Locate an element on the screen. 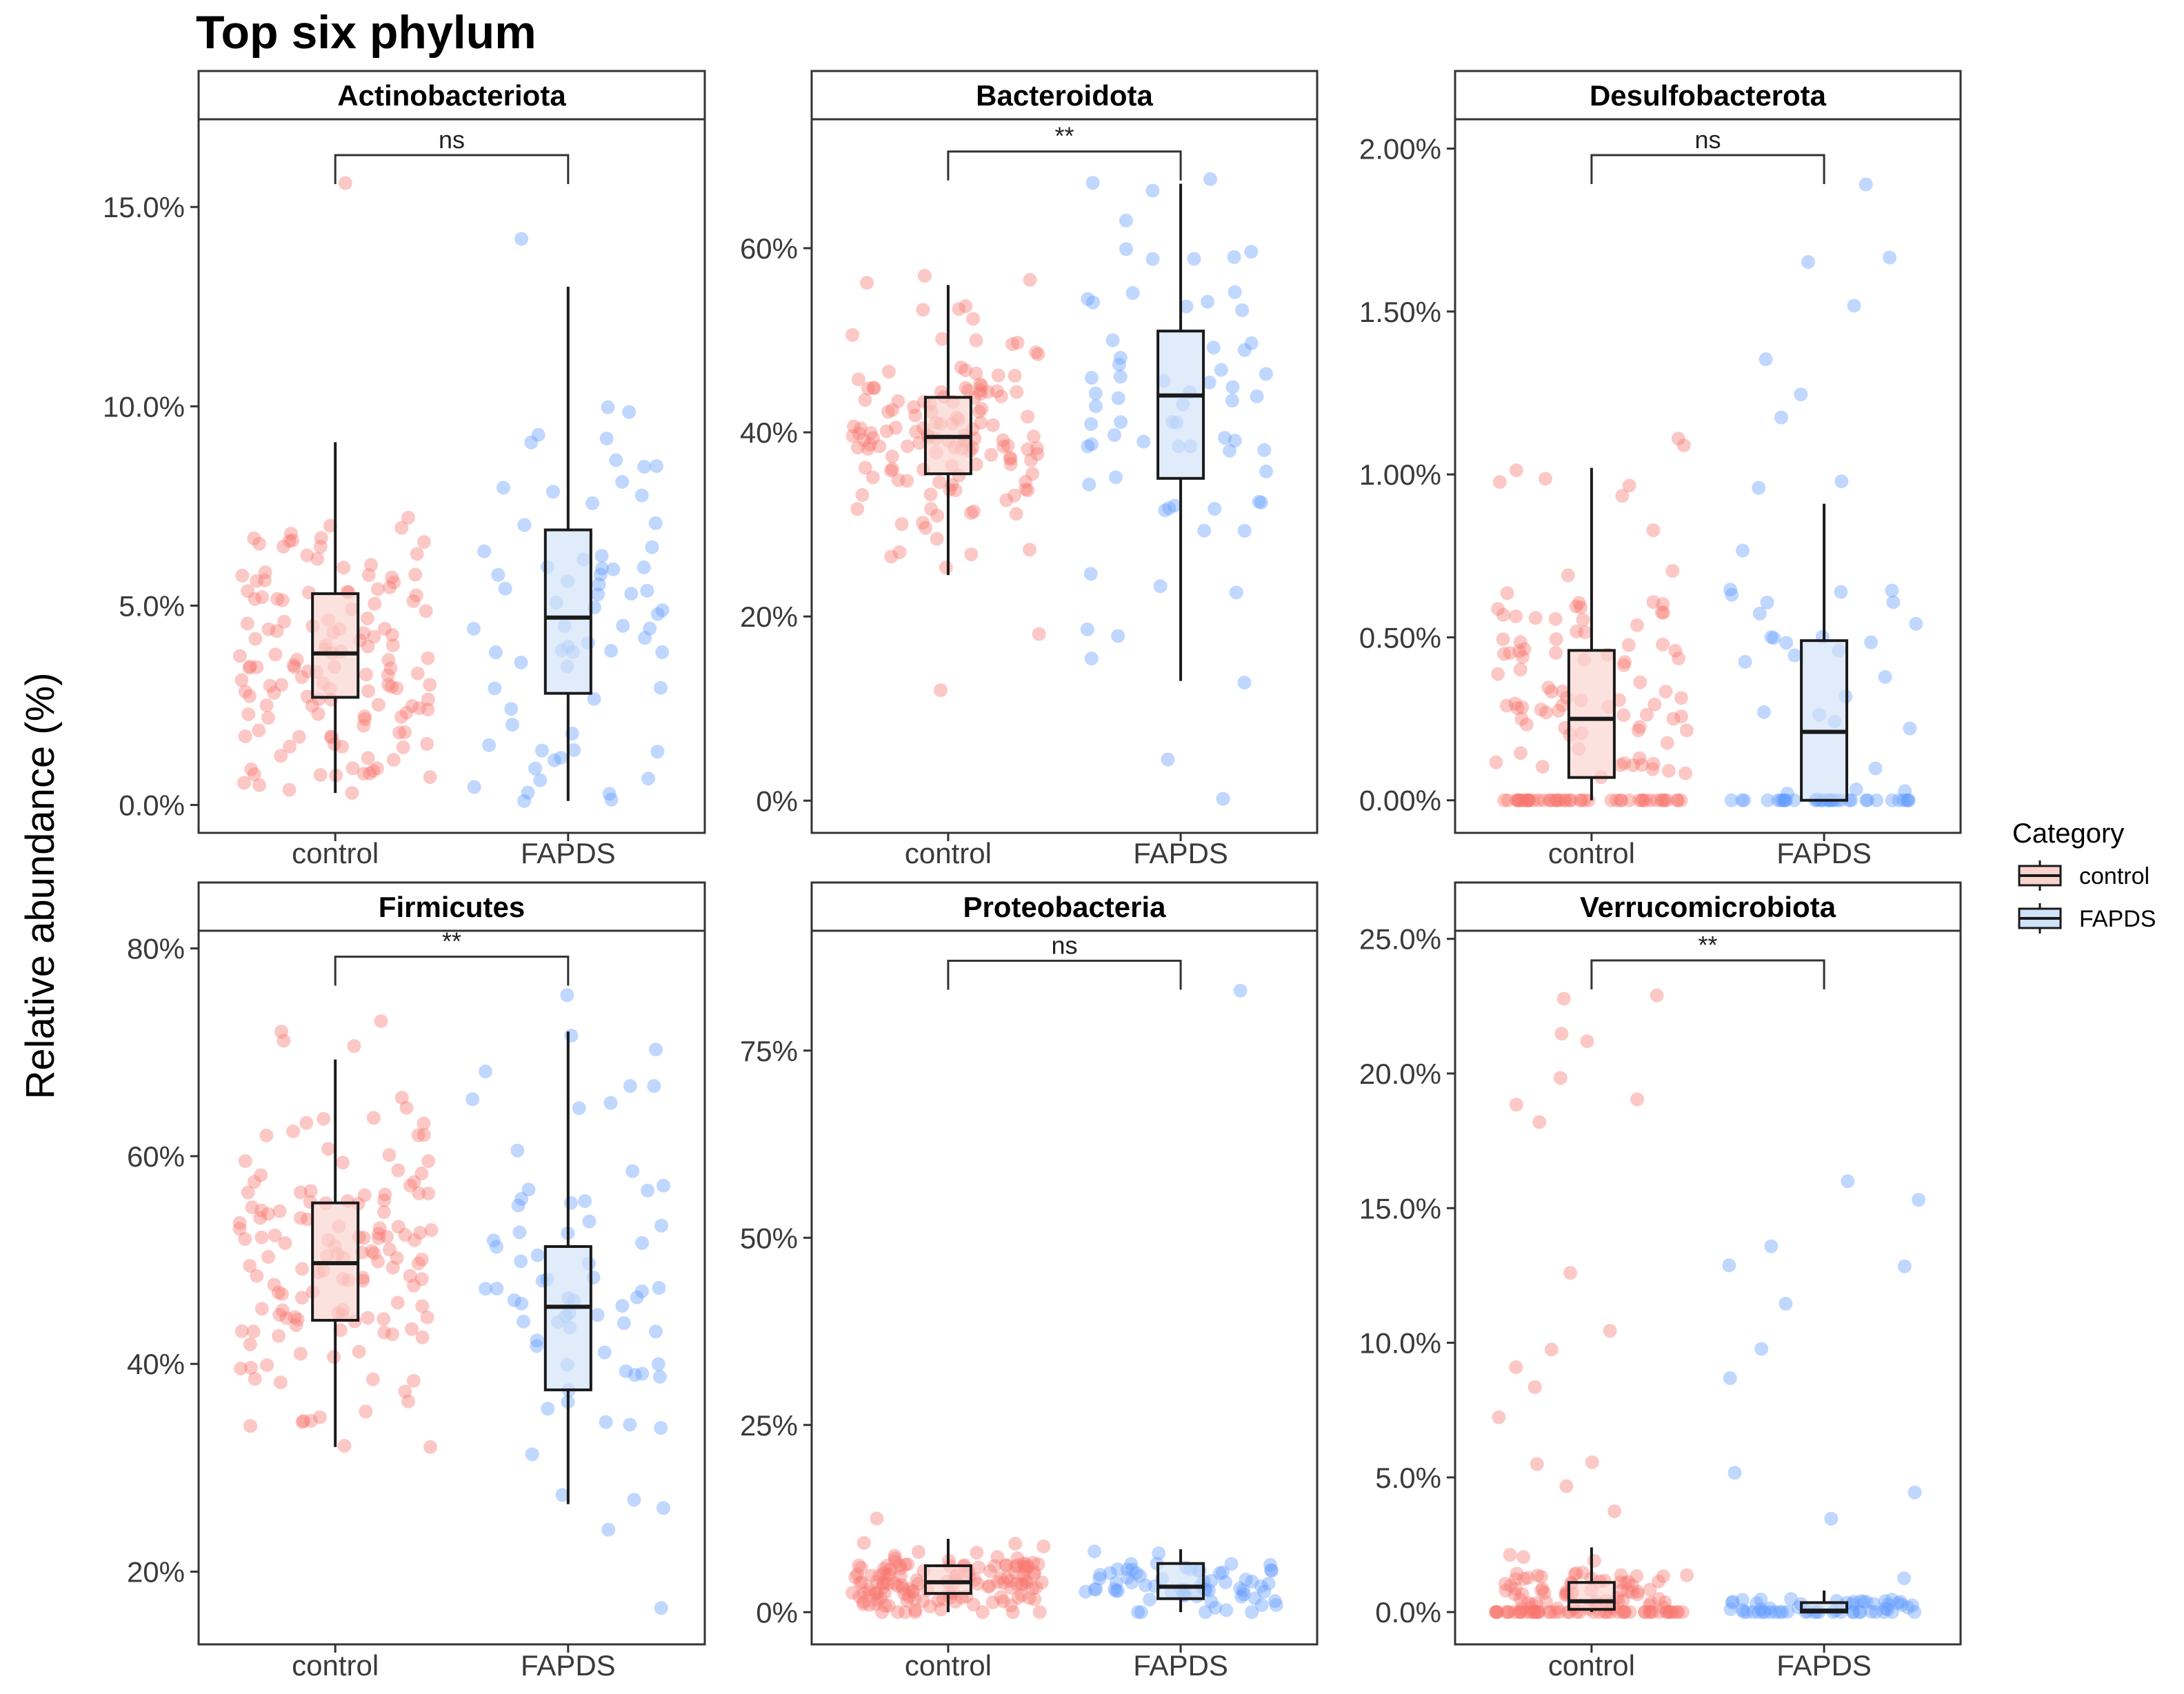 The width and height of the screenshot is (2184, 1694). x-tick-label: FAPDS is located at coordinates (1180, 1665).